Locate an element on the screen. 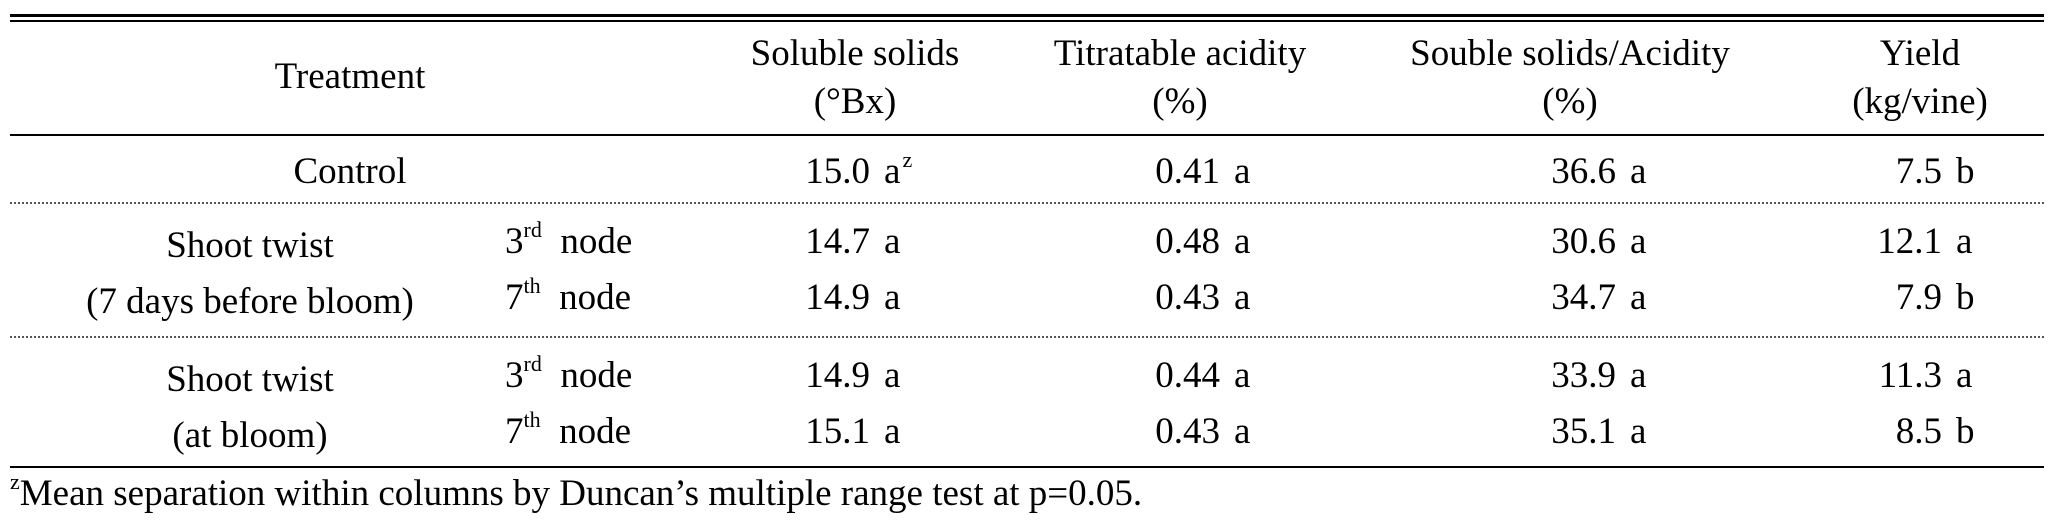  group-1-row-2-node: 7th node is located at coordinates (568, 298).